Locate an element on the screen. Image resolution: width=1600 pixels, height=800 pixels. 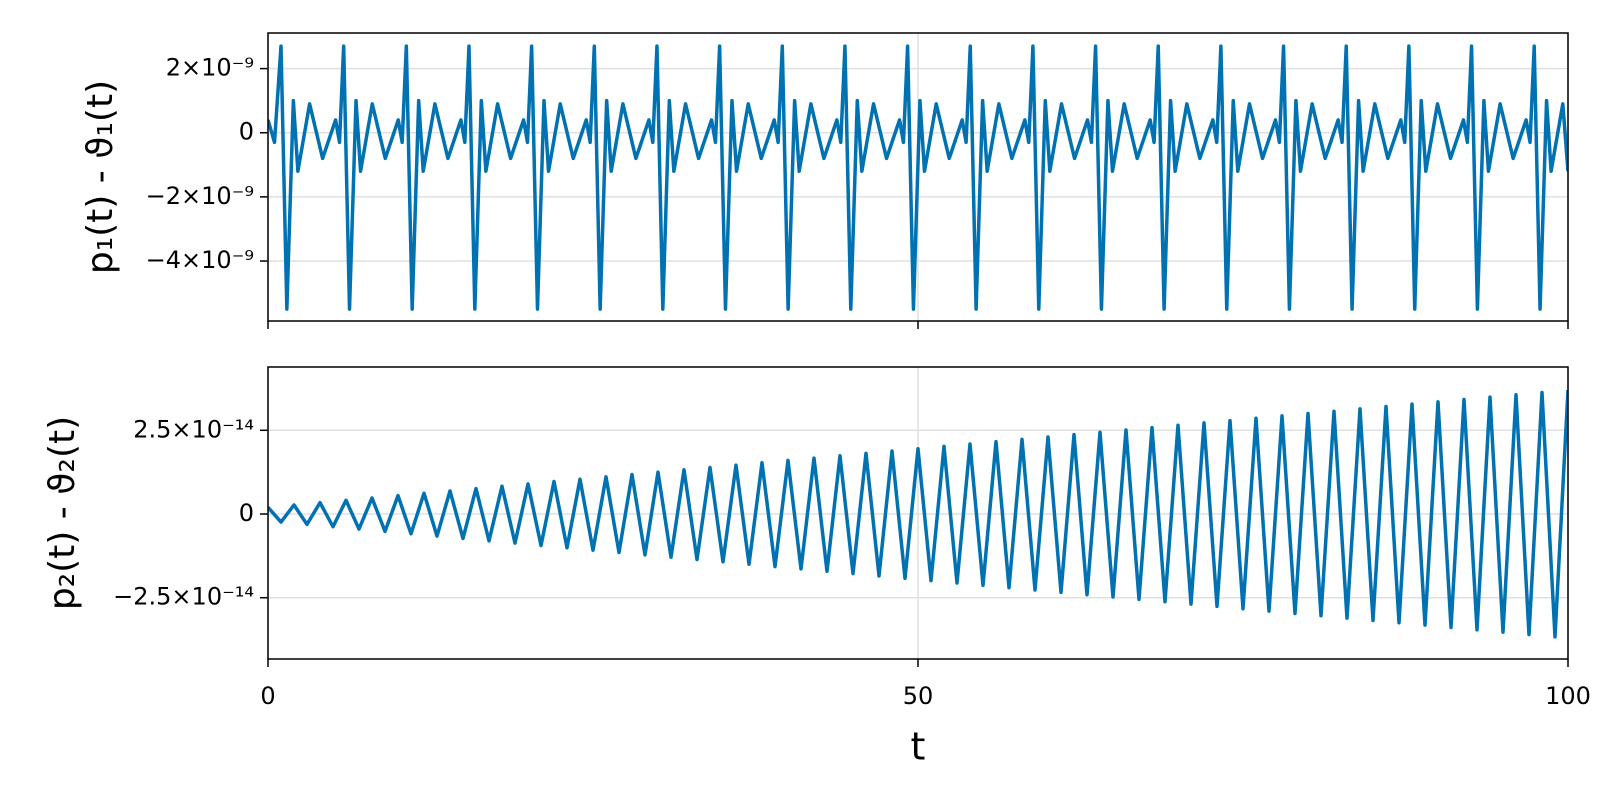
y-tick-label: 2.5×10⁻¹⁴ is located at coordinates (193, 429).